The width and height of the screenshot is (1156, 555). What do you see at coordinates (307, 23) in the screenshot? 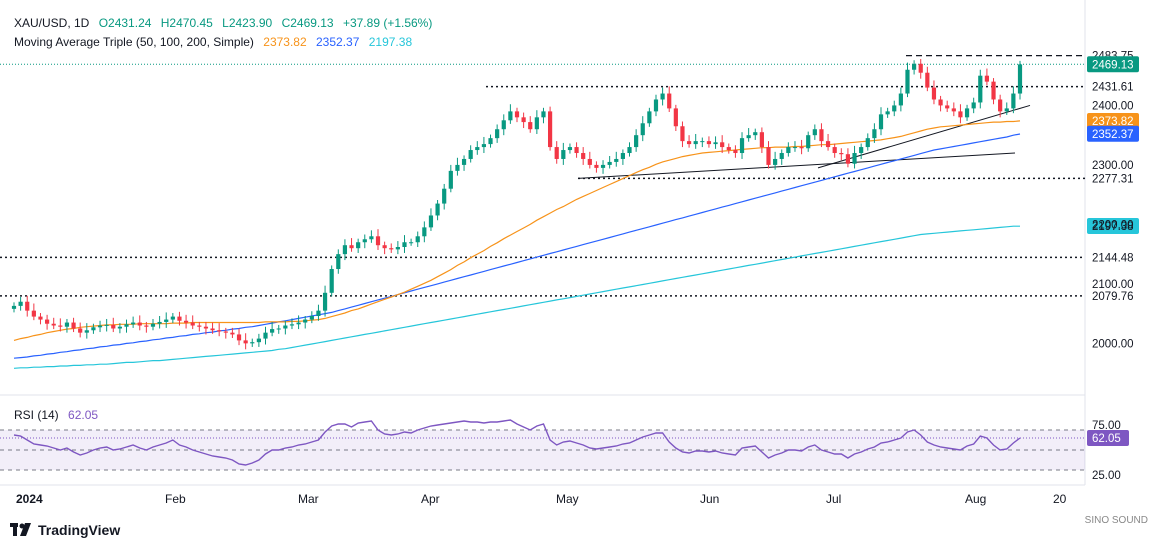
I see `close-value: C2469.13` at bounding box center [307, 23].